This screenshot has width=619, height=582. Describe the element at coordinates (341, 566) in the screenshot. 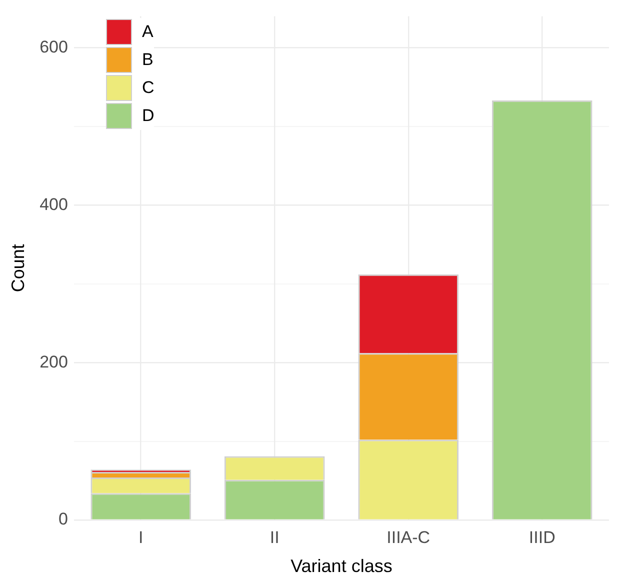

I see `x-axis-title: Variant class` at that location.